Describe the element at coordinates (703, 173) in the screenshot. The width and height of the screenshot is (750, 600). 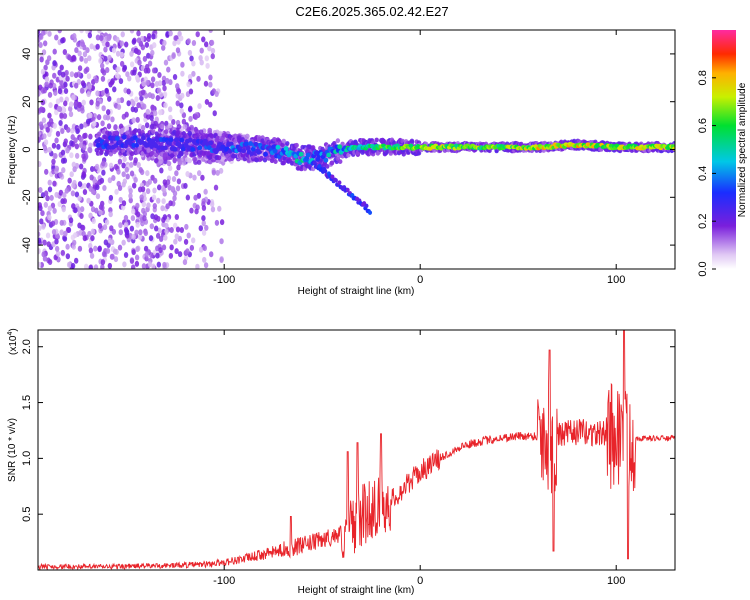
I see `colorbar-tick-label: 0.4` at that location.